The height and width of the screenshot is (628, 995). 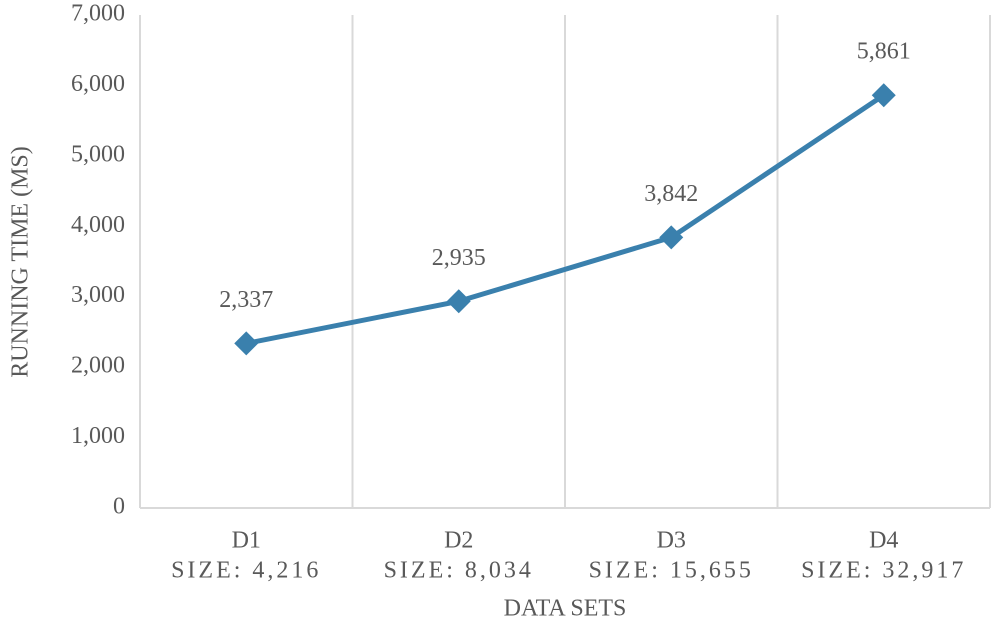 I want to click on y-tick-label: 7,000, so click(x=98, y=14).